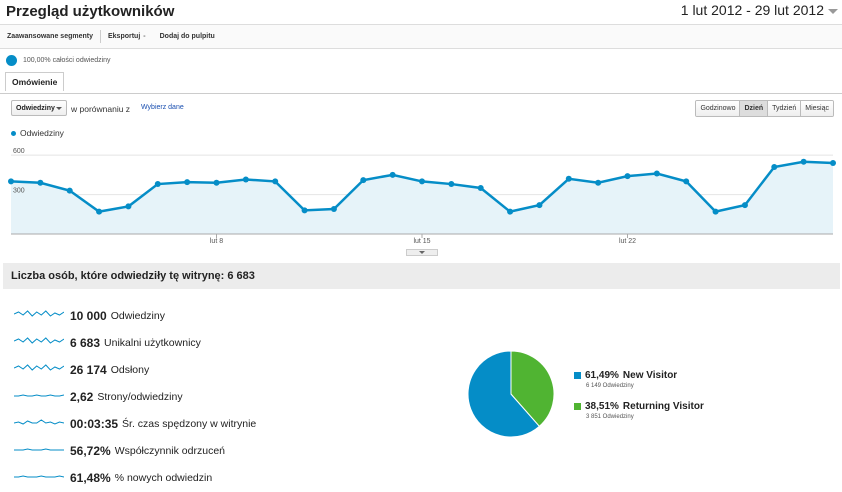 This screenshot has height=492, width=842. I want to click on pie-legend-row: 61,49% New Visitor, so click(625, 375).